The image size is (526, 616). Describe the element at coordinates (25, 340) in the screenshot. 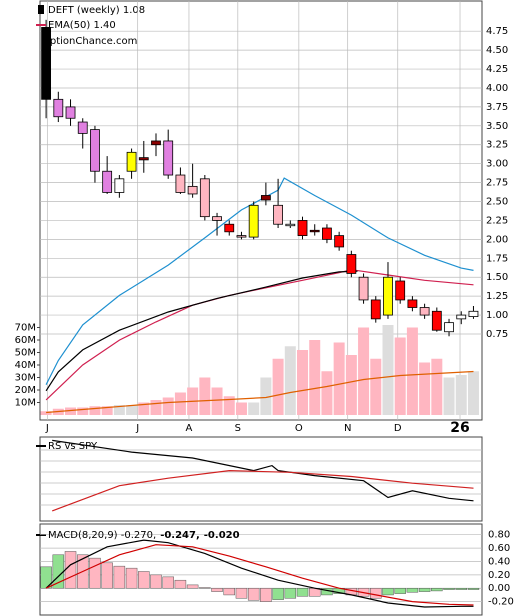

I see `y2-tick-label: 60M` at that location.